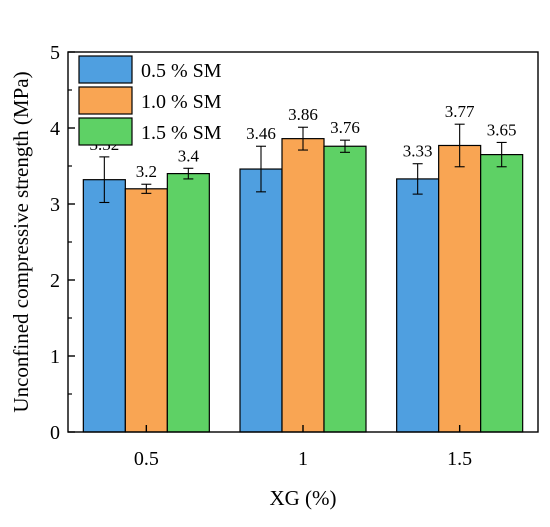 Image resolution: width=550 pixels, height=527 pixels. I want to click on data-label: 3.2, so click(146, 171).